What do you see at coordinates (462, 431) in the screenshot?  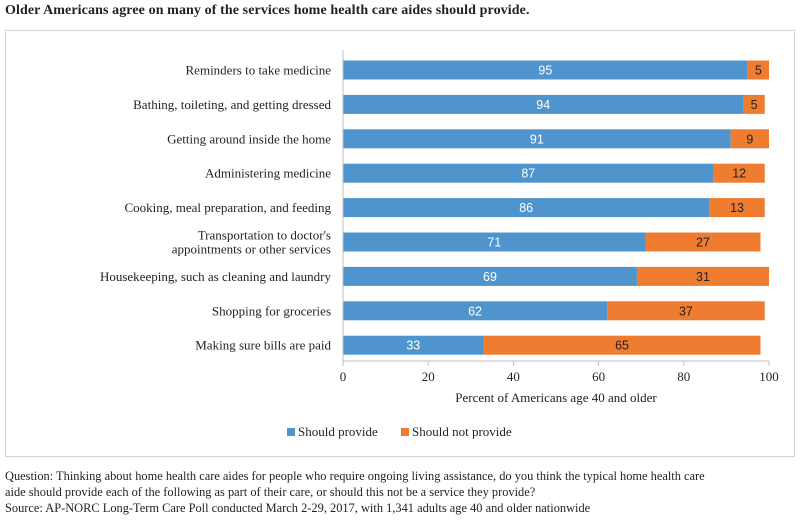 I see `legend-label: Should not provide` at bounding box center [462, 431].